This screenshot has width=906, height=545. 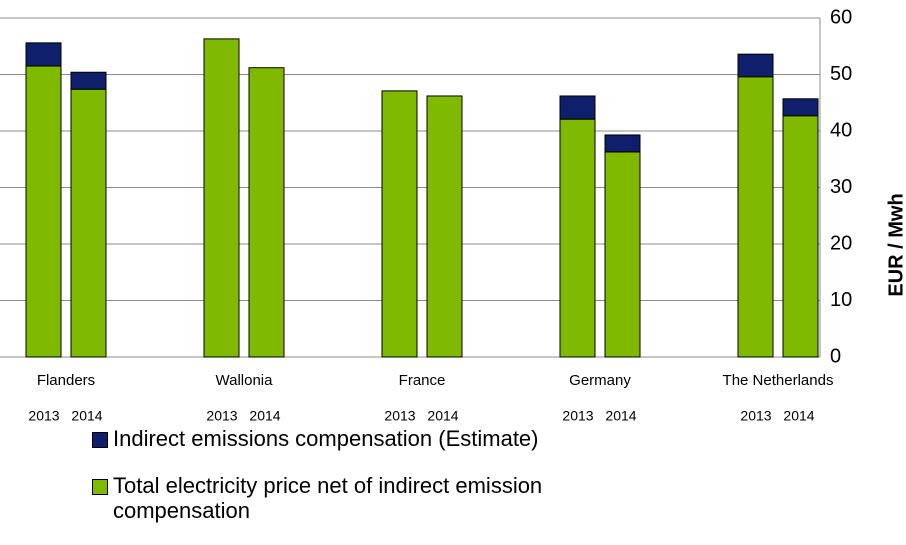 I want to click on group-label: Germany, so click(x=600, y=380).